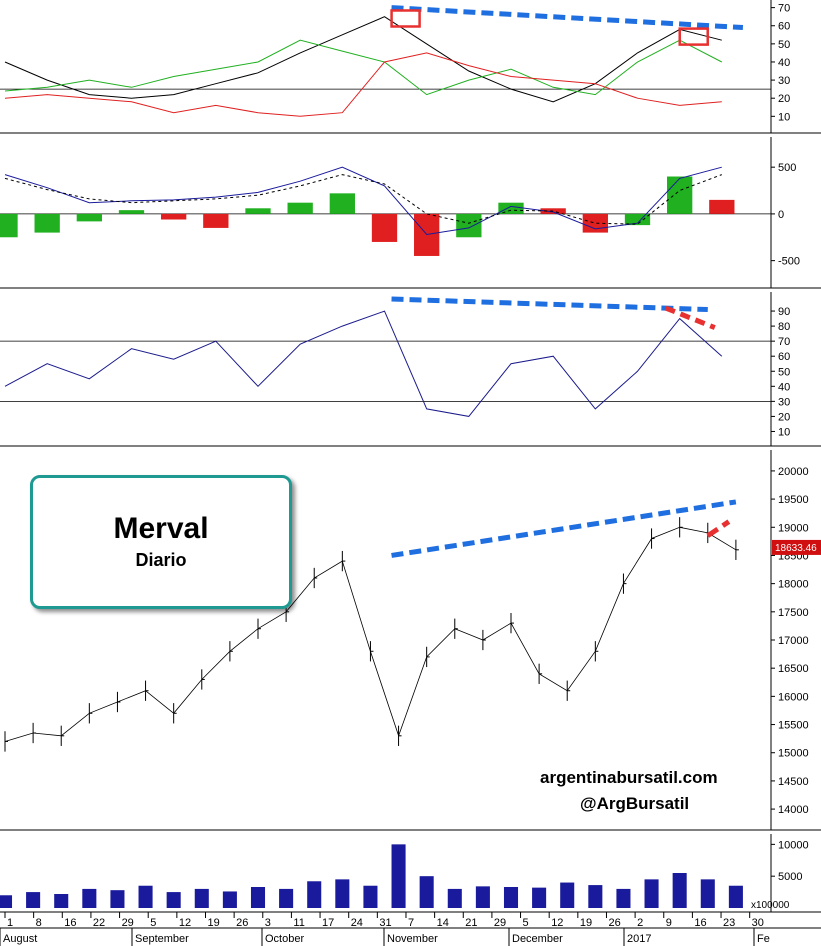 The width and height of the screenshot is (821, 946). What do you see at coordinates (729, 923) in the screenshot?
I see `x-day-label-25: 23` at bounding box center [729, 923].